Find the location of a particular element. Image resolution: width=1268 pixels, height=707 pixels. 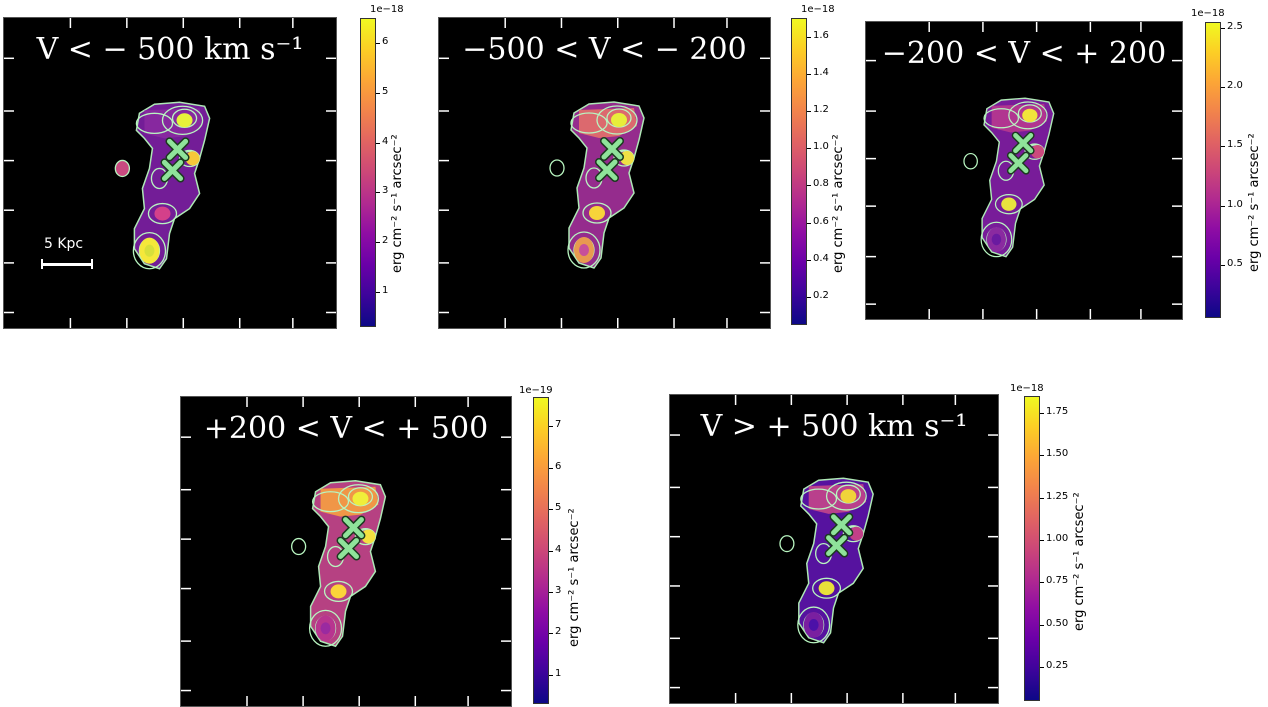

colorbar-tick-label: 0.75 is located at coordinates (1057, 581).